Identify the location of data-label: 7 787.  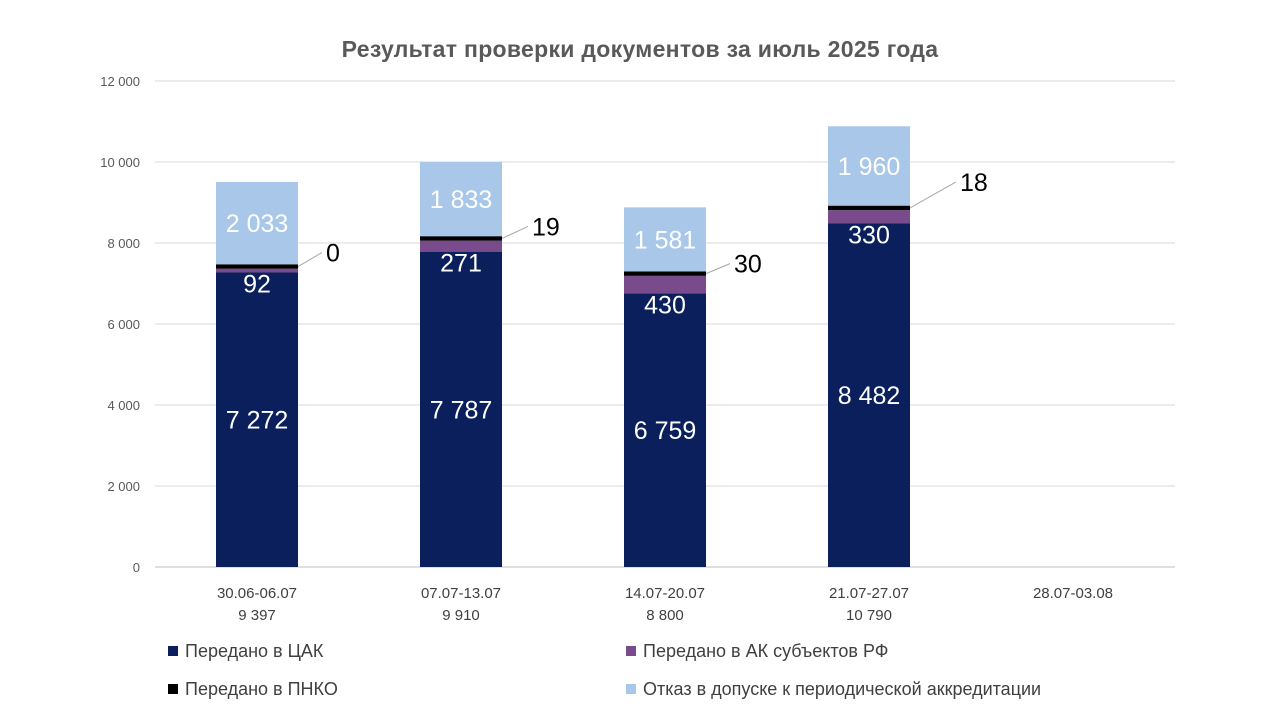
(461, 410).